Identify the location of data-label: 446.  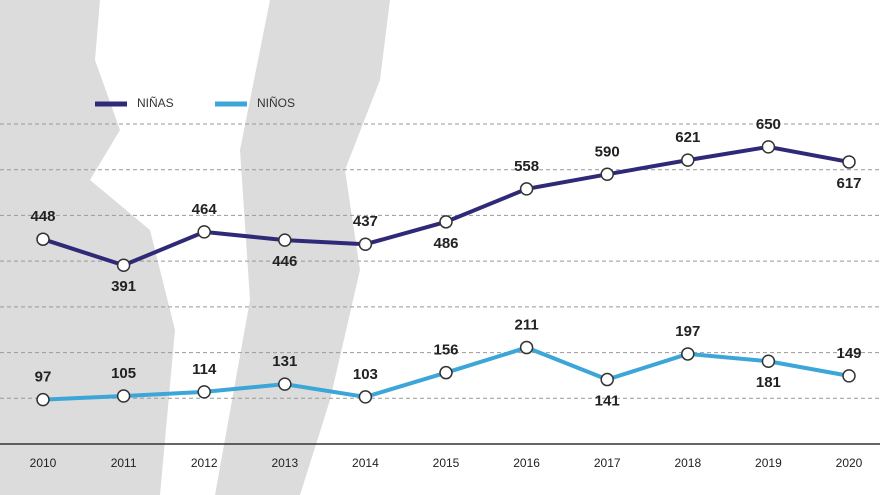
(284, 261).